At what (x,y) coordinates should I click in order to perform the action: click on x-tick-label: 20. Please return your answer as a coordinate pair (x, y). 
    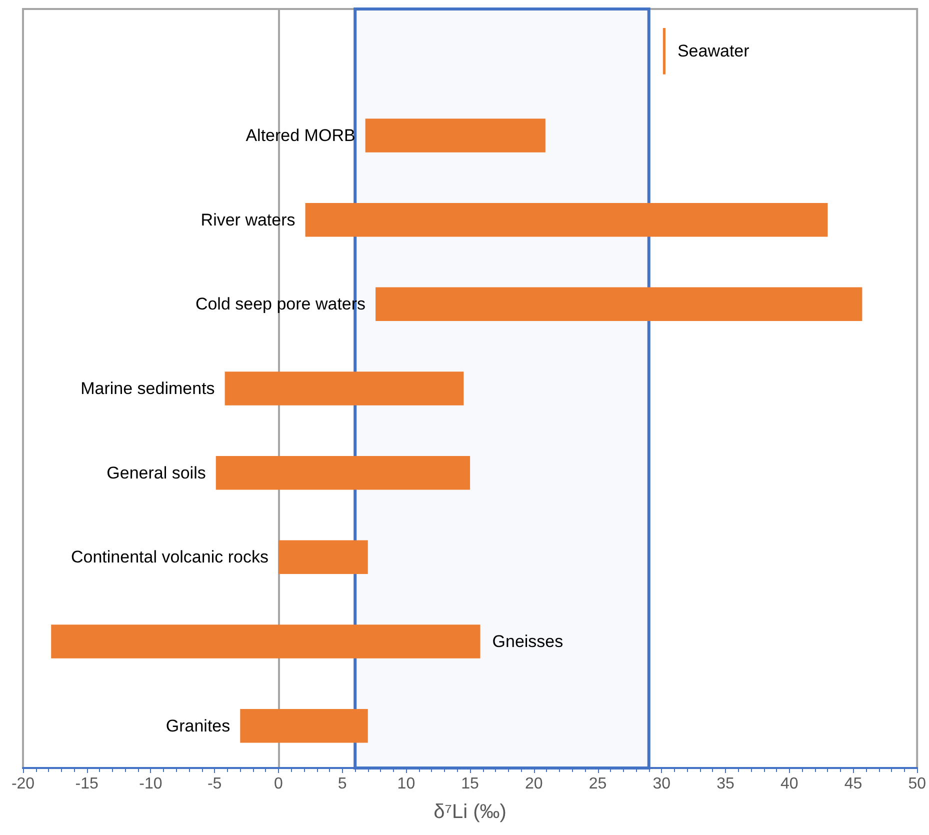
    Looking at the image, I should click on (534, 784).